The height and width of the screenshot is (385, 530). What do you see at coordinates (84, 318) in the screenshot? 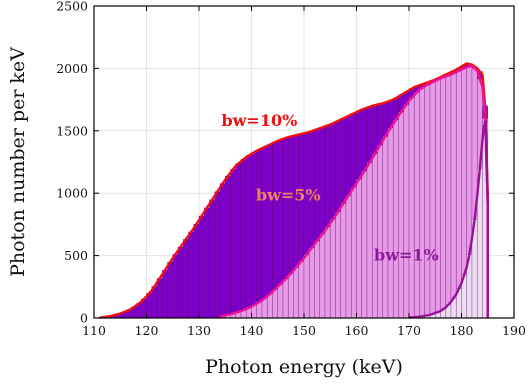
I see `y-tick-label: 0` at bounding box center [84, 318].